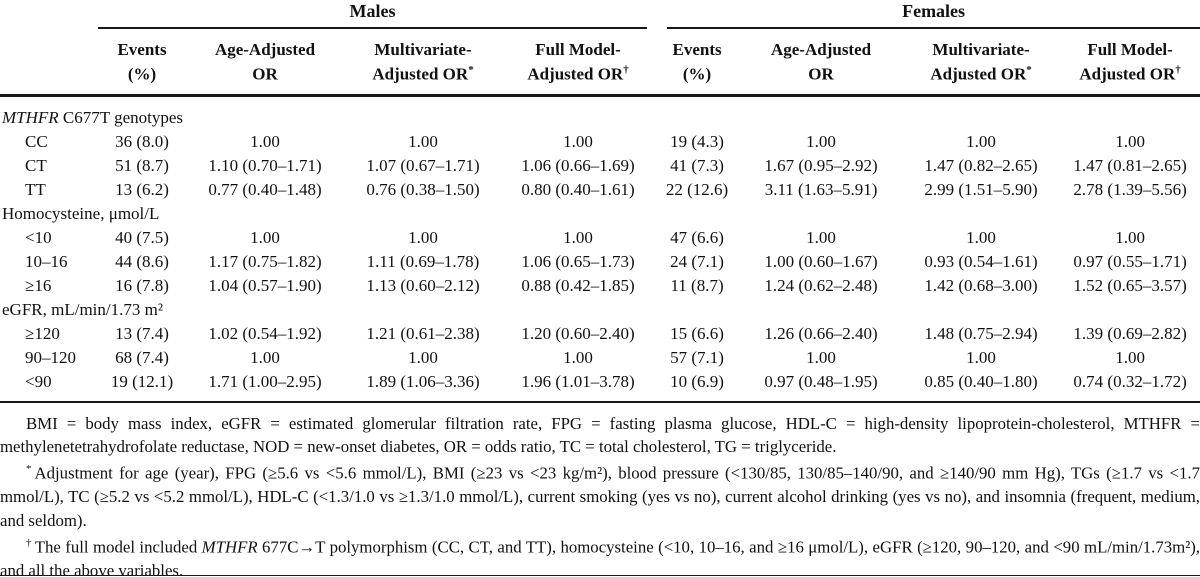 The height and width of the screenshot is (577, 1200). What do you see at coordinates (93, 117) in the screenshot?
I see `section-label-genotypes: MTHFR C677T genotypes` at bounding box center [93, 117].